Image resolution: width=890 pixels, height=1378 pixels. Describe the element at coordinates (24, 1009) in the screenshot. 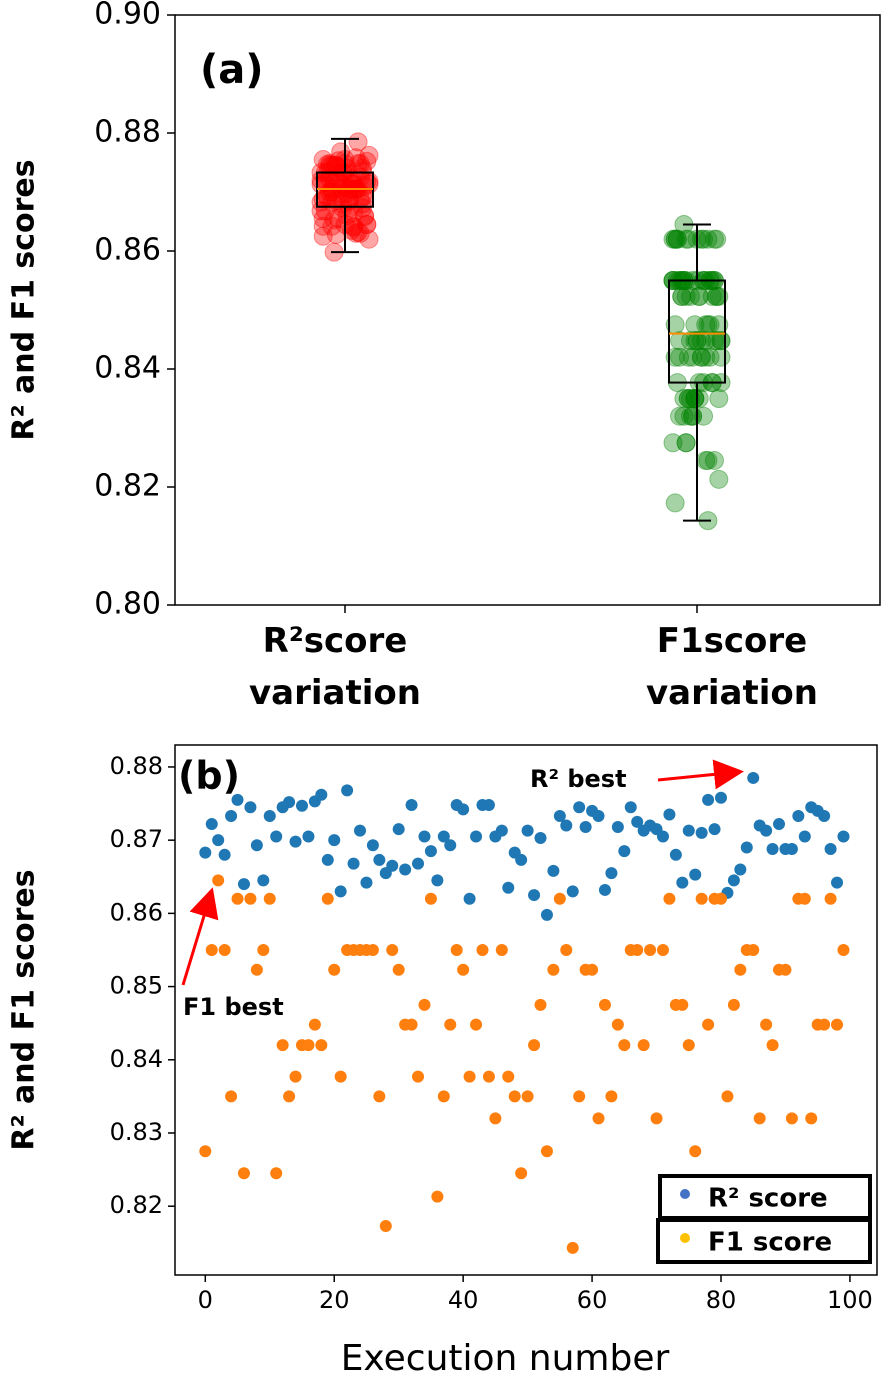

I see `y-axis-title: R² and F1 scores` at that location.